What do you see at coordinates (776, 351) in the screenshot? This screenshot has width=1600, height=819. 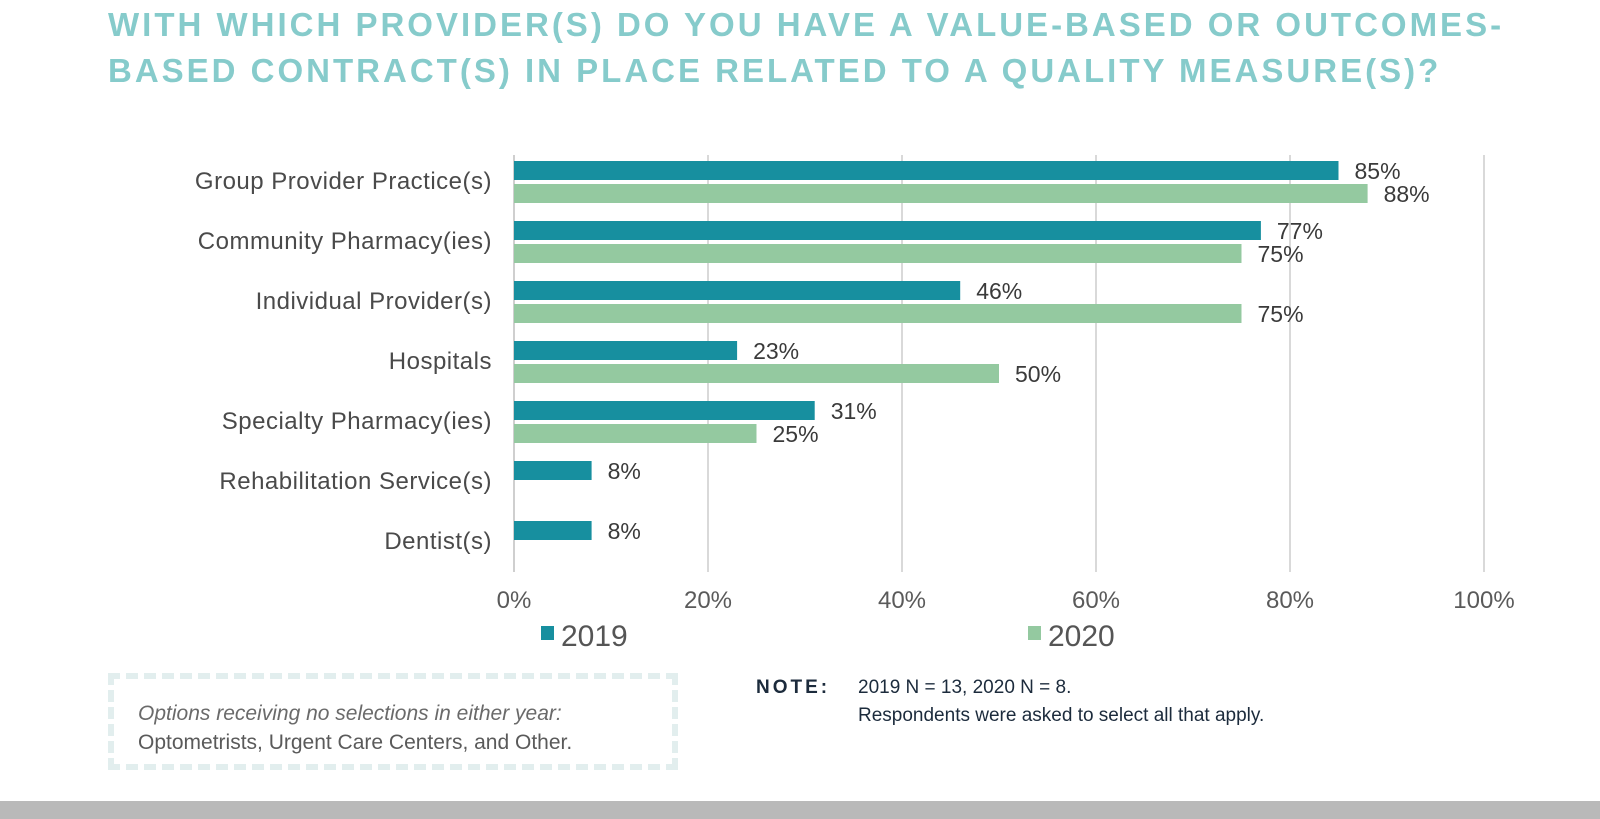 I see `value-label-2019: 23%` at bounding box center [776, 351].